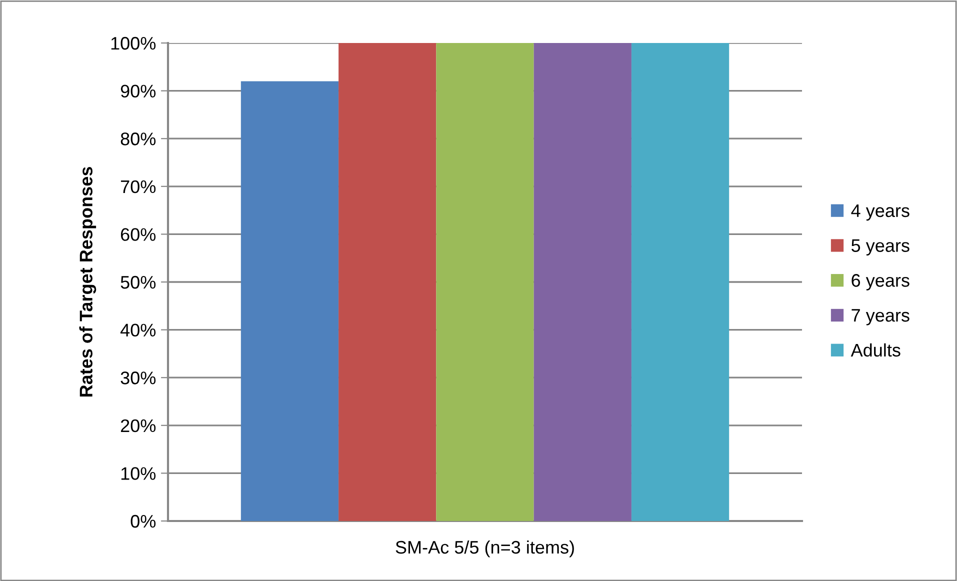 This screenshot has width=957, height=581. What do you see at coordinates (880, 212) in the screenshot?
I see `legend-label: 4 years` at bounding box center [880, 212].